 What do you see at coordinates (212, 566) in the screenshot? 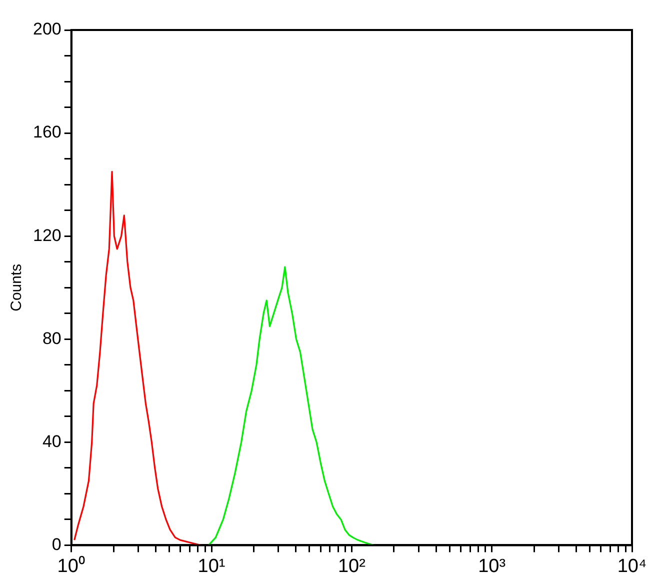
I see `x-tick-label: 10¹` at bounding box center [212, 566].